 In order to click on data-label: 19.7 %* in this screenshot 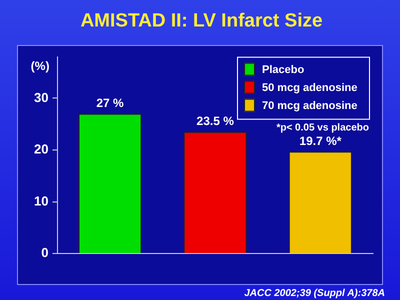, I will do `click(320, 141)`.